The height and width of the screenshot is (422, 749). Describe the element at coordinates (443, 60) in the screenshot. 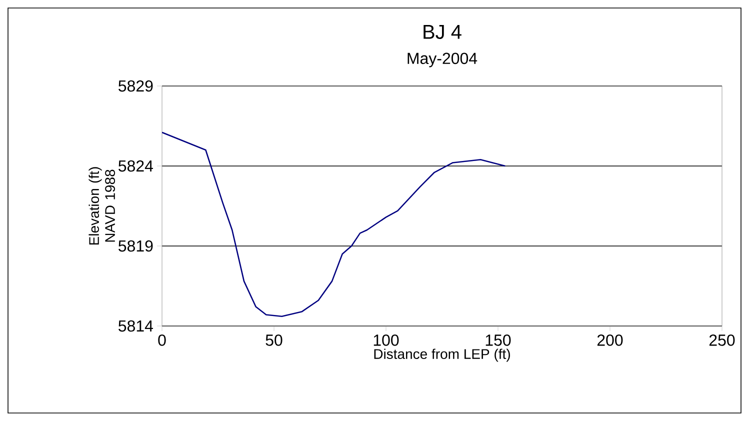

I see `chart-subtitle: May-2004` at that location.